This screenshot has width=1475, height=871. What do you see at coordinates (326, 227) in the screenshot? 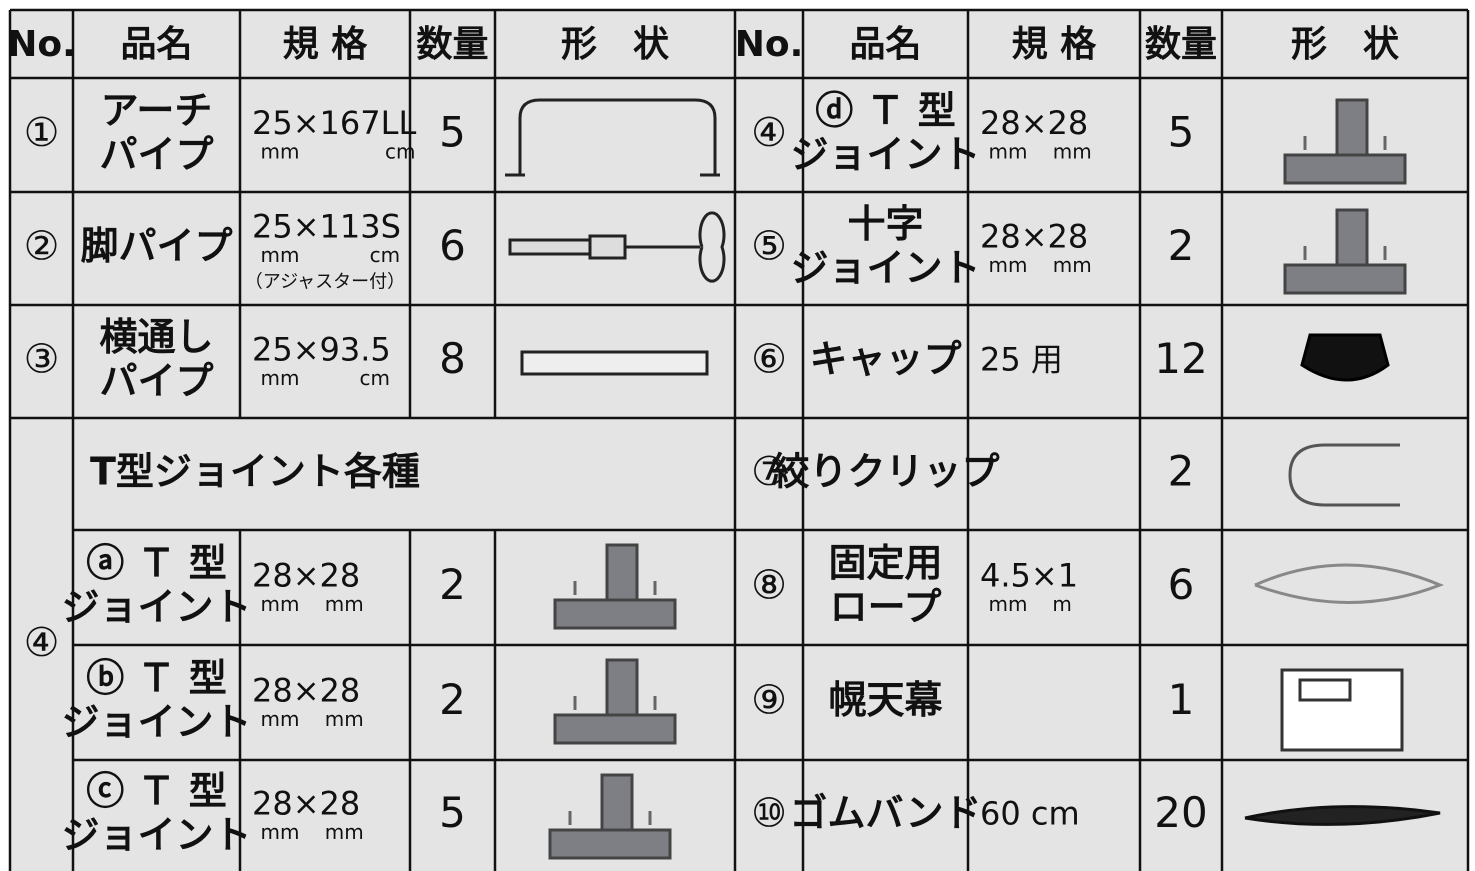
I see `spec: 25×113S` at bounding box center [326, 227].